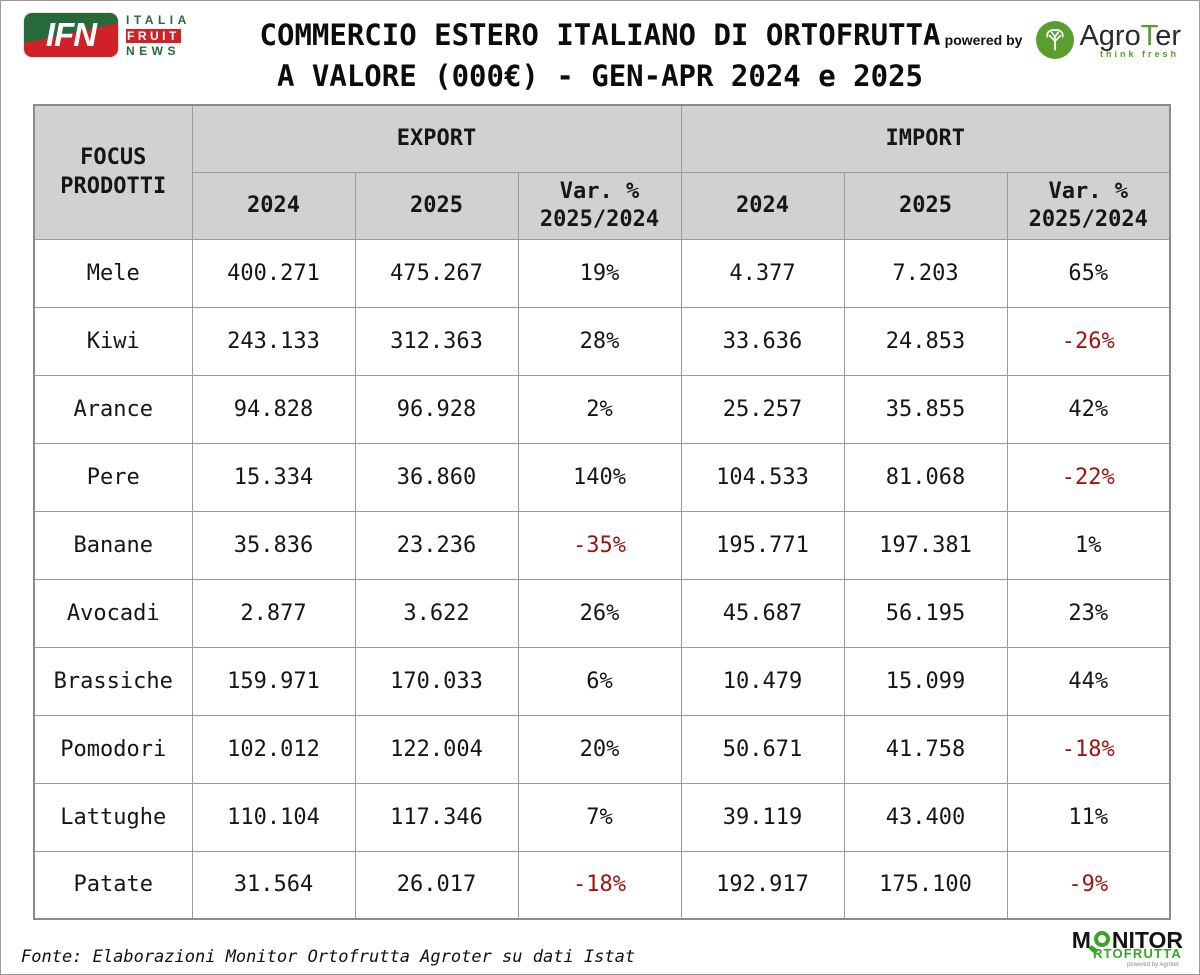 The image size is (1200, 975). What do you see at coordinates (600, 35) in the screenshot?
I see `title-line-1: COMMERCIO ESTERO ITALIANO DI ORTOFRUTTA` at bounding box center [600, 35].